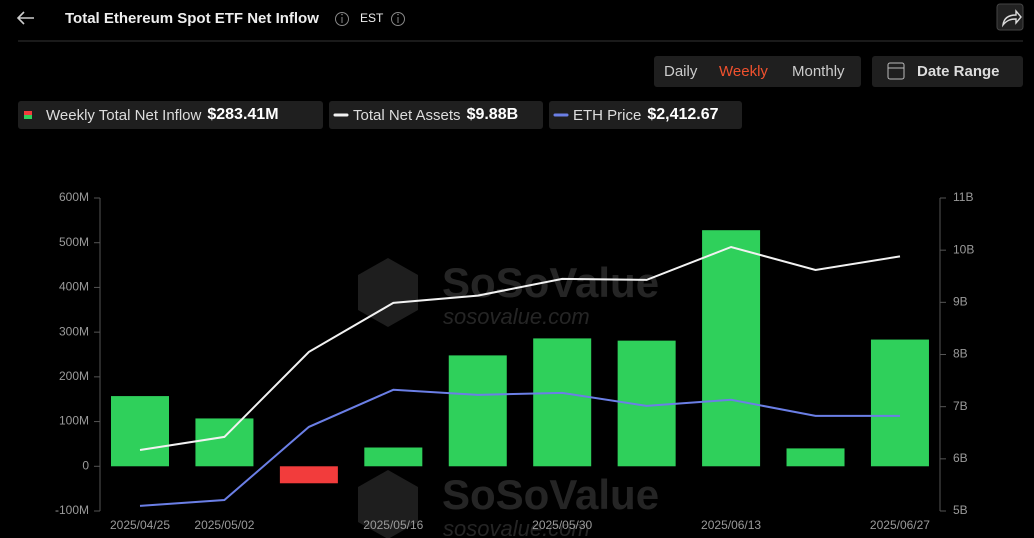 This screenshot has width=1034, height=538. What do you see at coordinates (493, 114) in the screenshot?
I see `legend-value: $9.88B` at bounding box center [493, 114].